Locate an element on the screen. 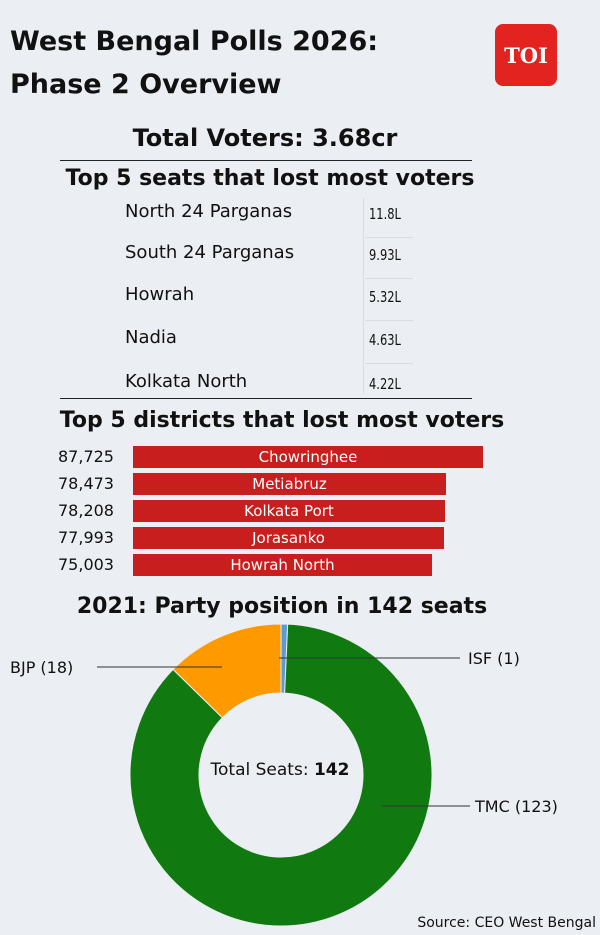 This screenshot has width=600, height=935. bar: Metiabruz is located at coordinates (289, 484).